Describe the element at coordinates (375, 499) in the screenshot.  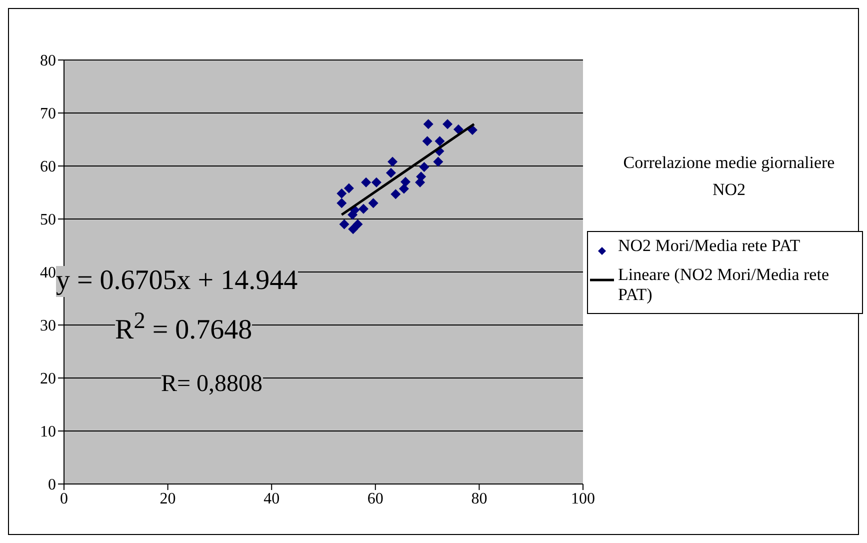
I see `x-tick-label: 60` at that location.